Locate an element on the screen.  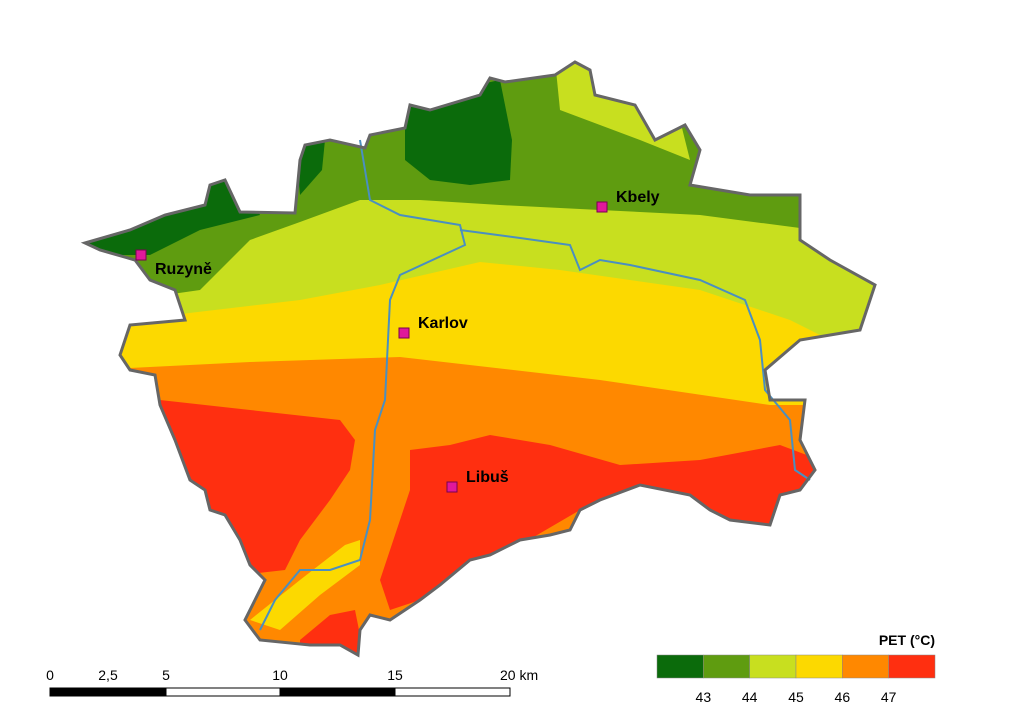
legend-label: 43 is located at coordinates (704, 697).